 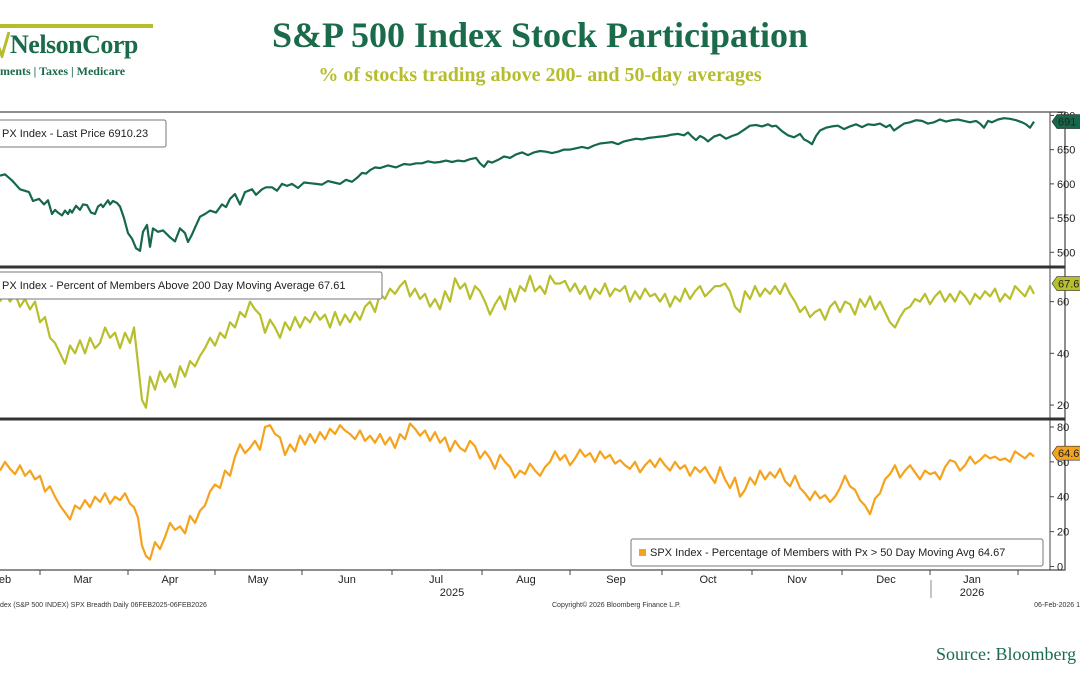 What do you see at coordinates (5, 580) in the screenshot?
I see `x-tick-label: eb` at bounding box center [5, 580].